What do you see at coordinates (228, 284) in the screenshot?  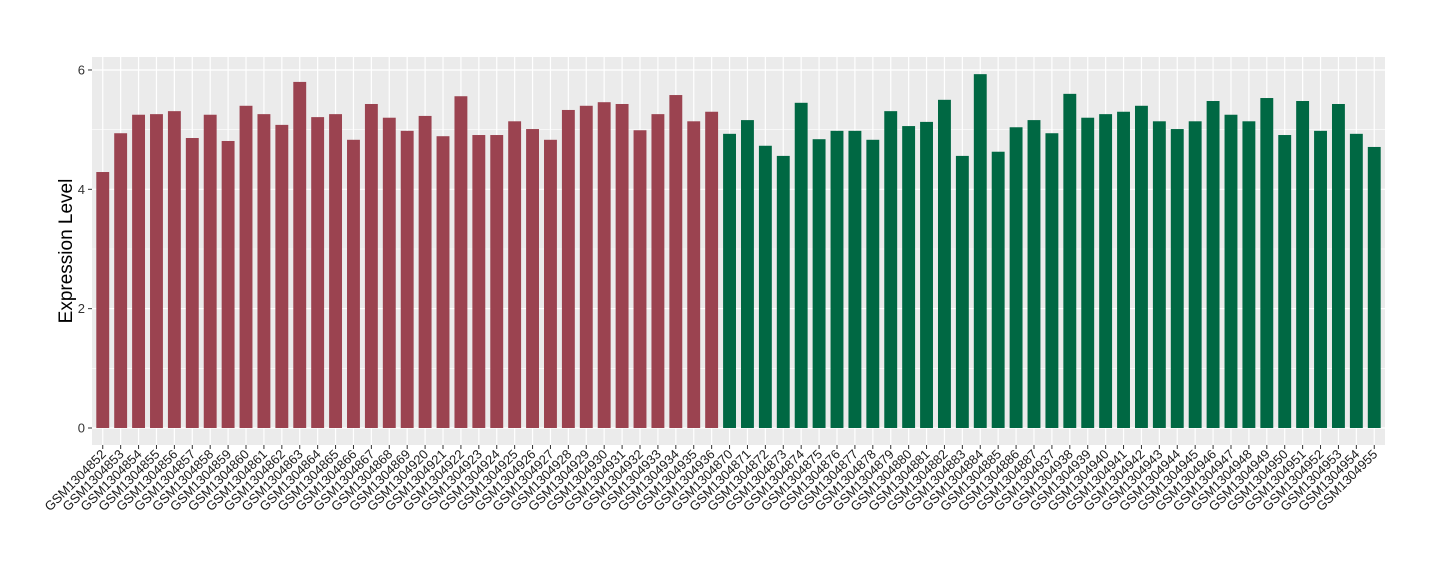 I see `bar-GSM1304859` at bounding box center [228, 284].